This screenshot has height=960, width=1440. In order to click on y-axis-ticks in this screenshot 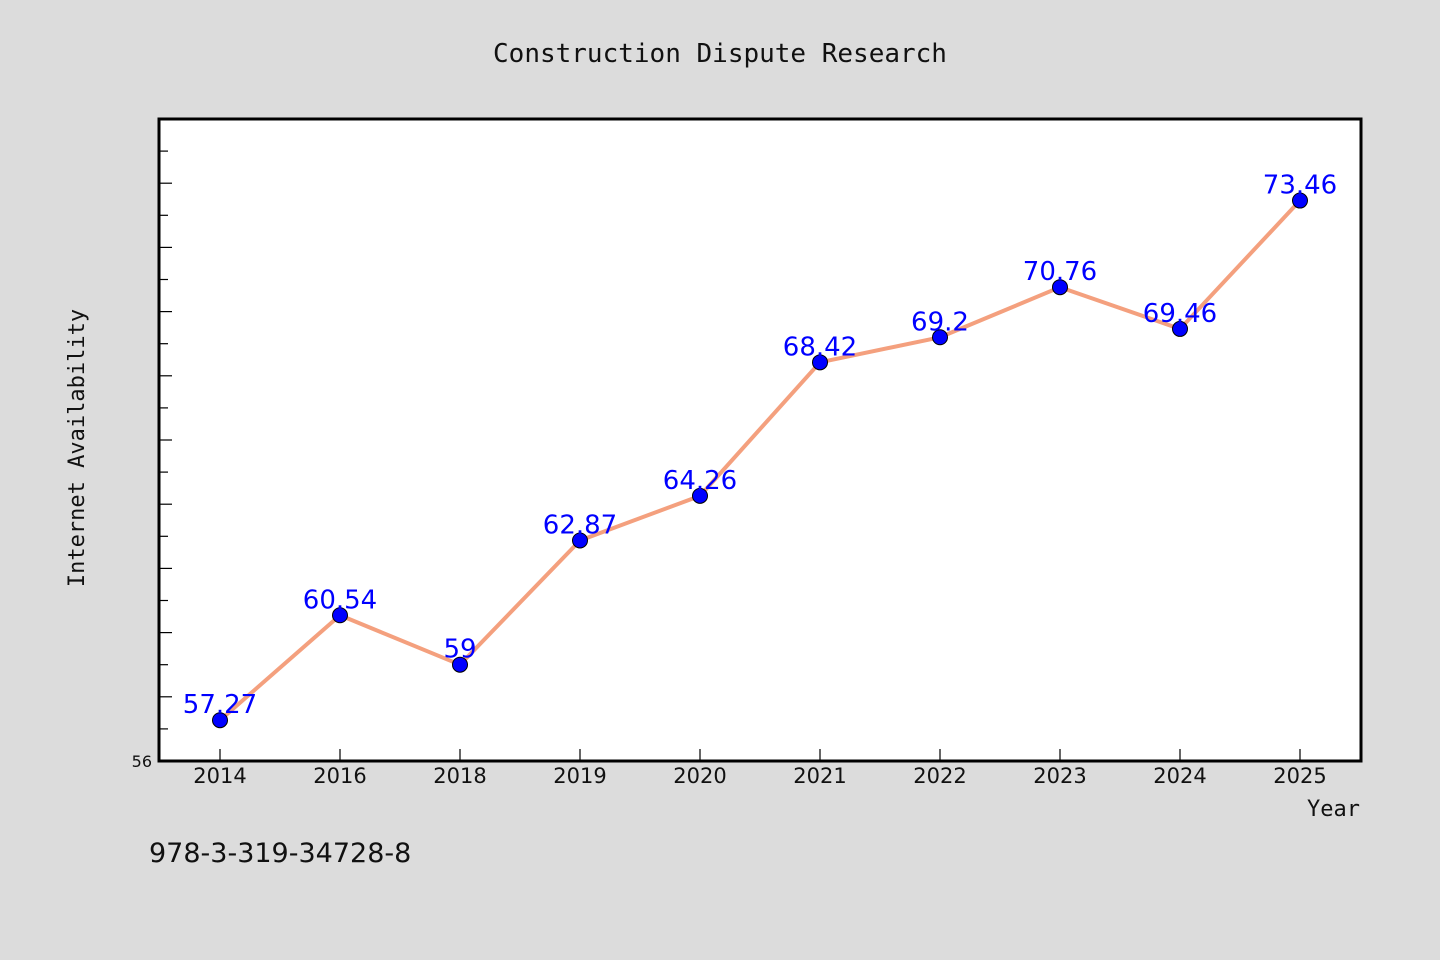, I will do `click(165, 440)`.